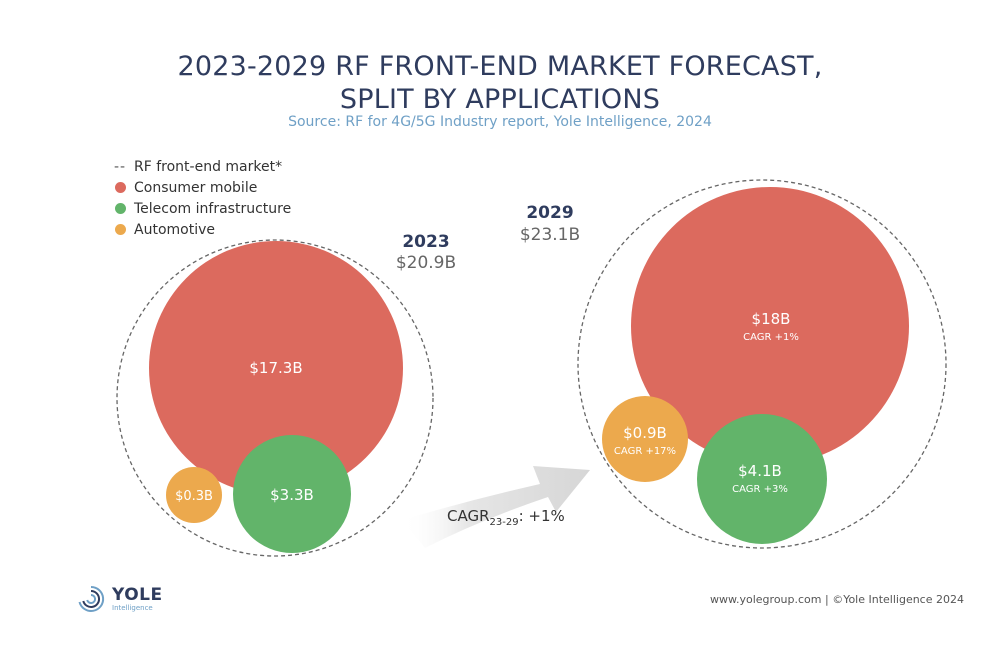 The height and width of the screenshot is (666, 1000). I want to click on legend-item-automotive: Automotive, so click(202, 229).